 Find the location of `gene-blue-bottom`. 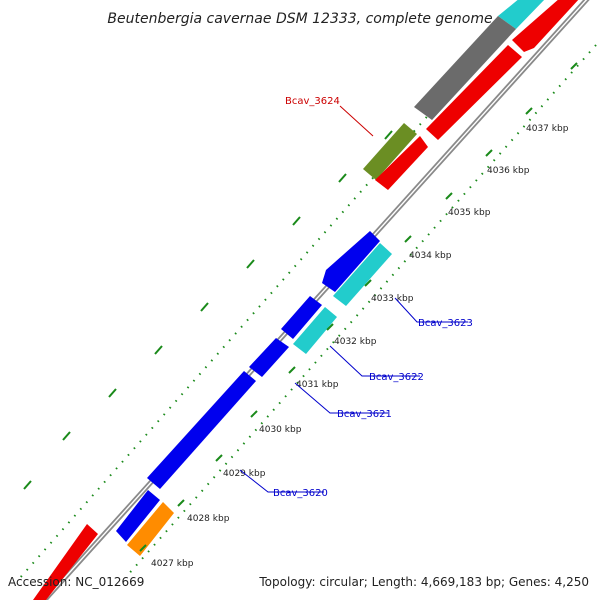

gene-blue-bottom is located at coordinates (138, 516).